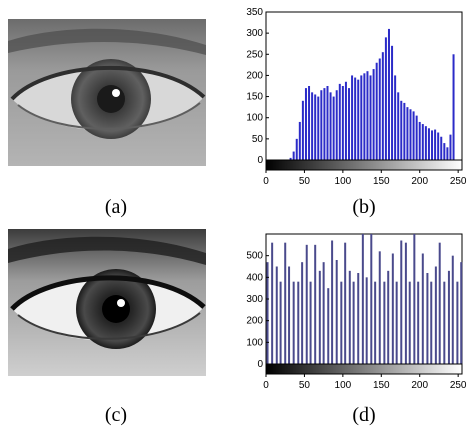 The image size is (470, 430). Describe the element at coordinates (254, 54) in the screenshot. I see `y-tick-label: 250` at that location.